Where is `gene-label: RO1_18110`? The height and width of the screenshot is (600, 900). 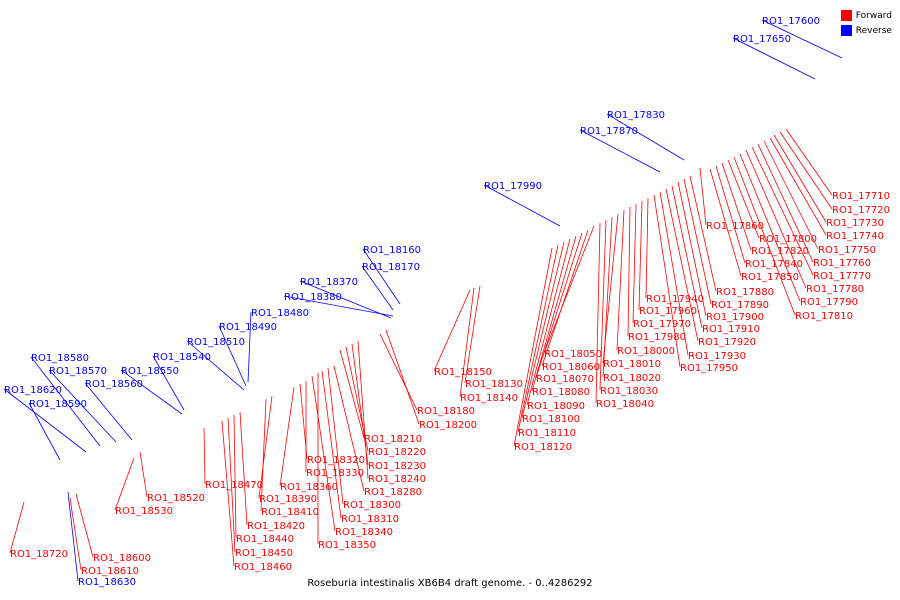
gene-label: RO1_18110 is located at coordinates (547, 433).